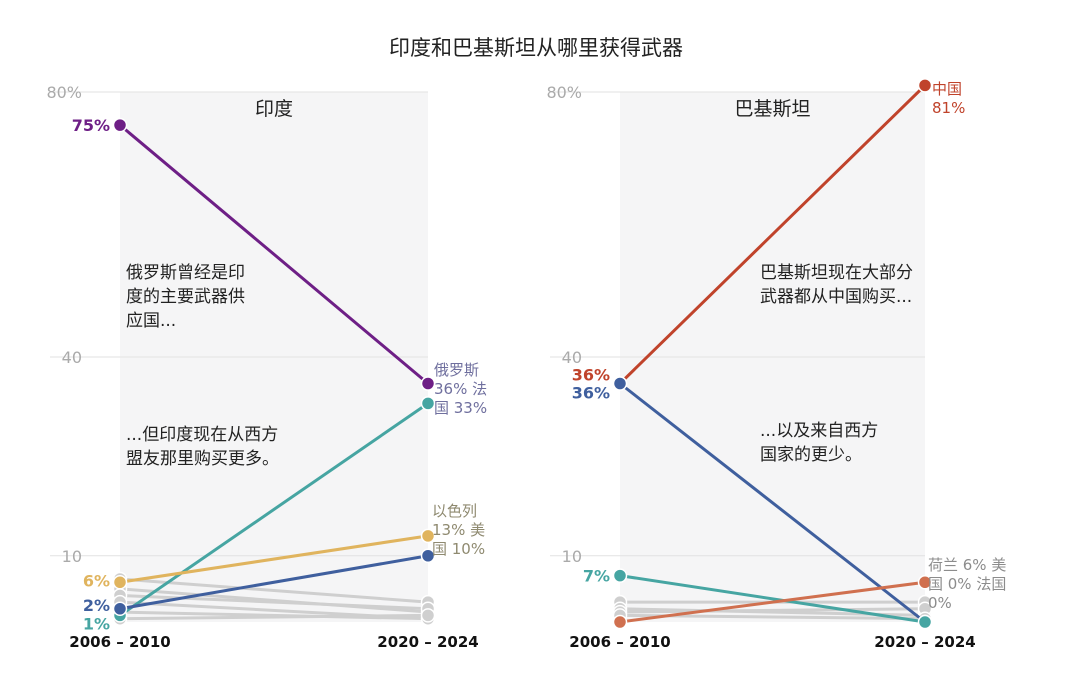 The image size is (1080, 696). Describe the element at coordinates (96, 605) in the screenshot. I see `start-value-label: 2%` at that location.